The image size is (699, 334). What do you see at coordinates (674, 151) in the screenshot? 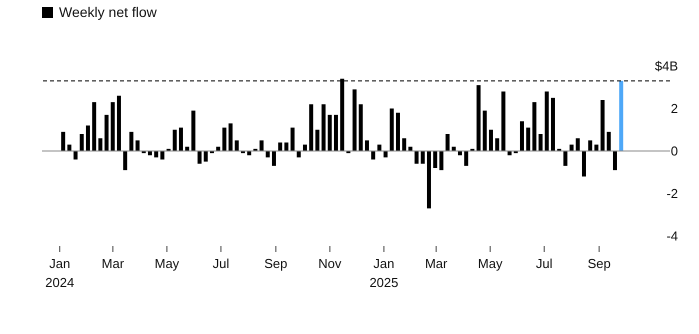
I see `y-tick-label: 0` at bounding box center [674, 151].